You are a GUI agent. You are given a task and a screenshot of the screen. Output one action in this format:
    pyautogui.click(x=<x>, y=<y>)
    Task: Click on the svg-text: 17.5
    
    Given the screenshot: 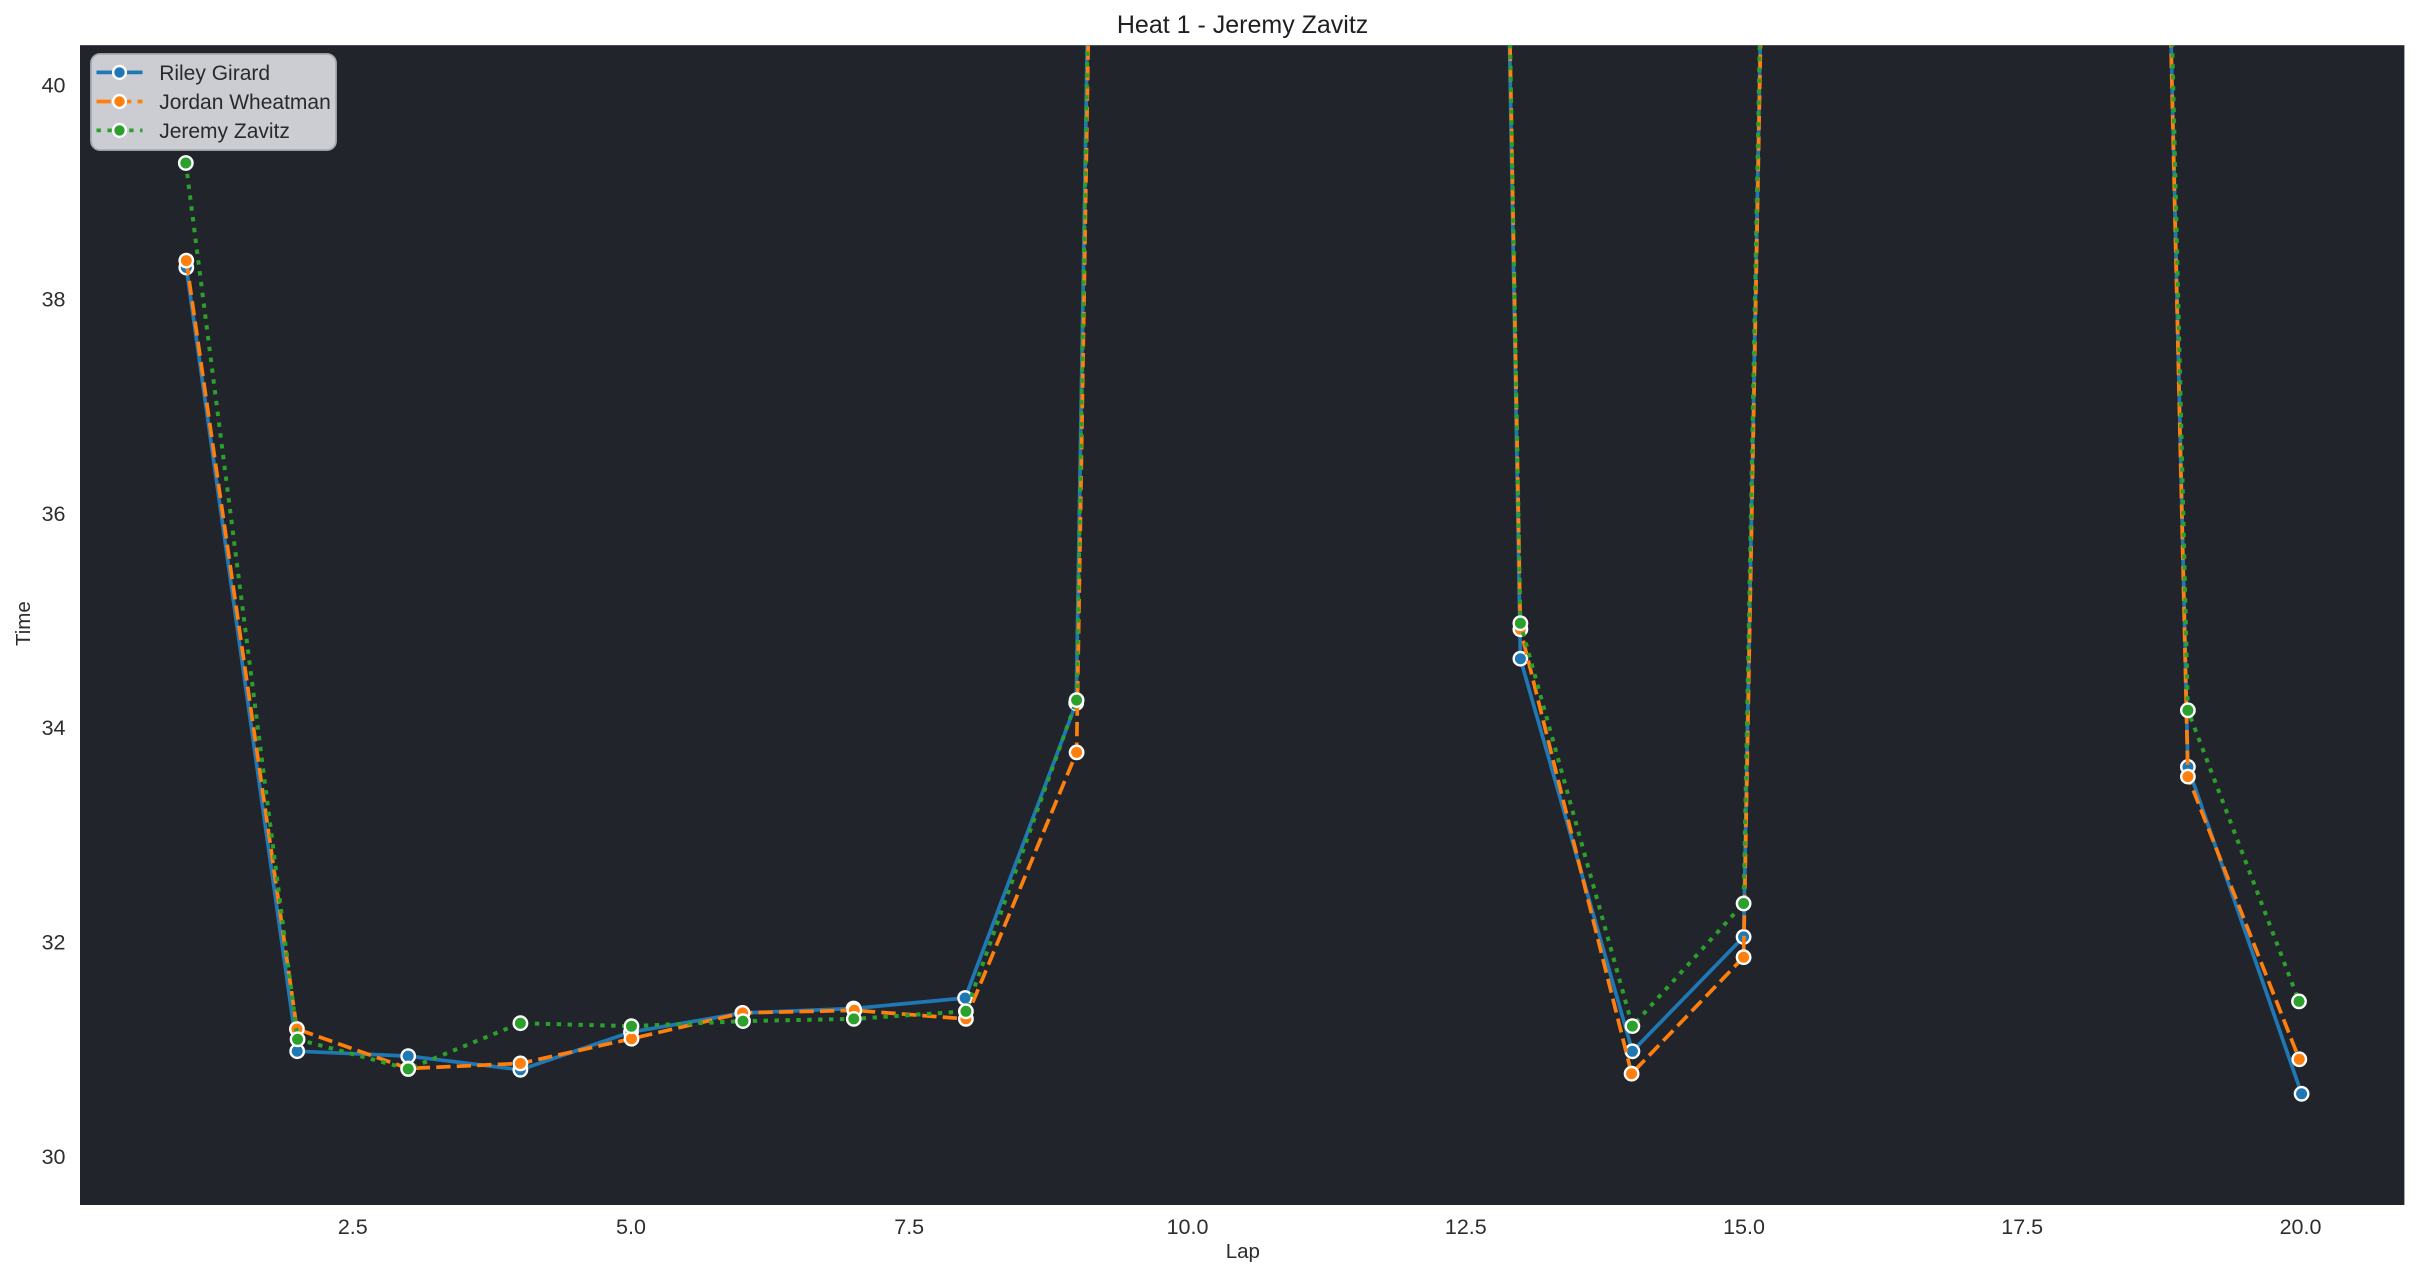 What is the action you would take?
    pyautogui.click(x=2022, y=1227)
    